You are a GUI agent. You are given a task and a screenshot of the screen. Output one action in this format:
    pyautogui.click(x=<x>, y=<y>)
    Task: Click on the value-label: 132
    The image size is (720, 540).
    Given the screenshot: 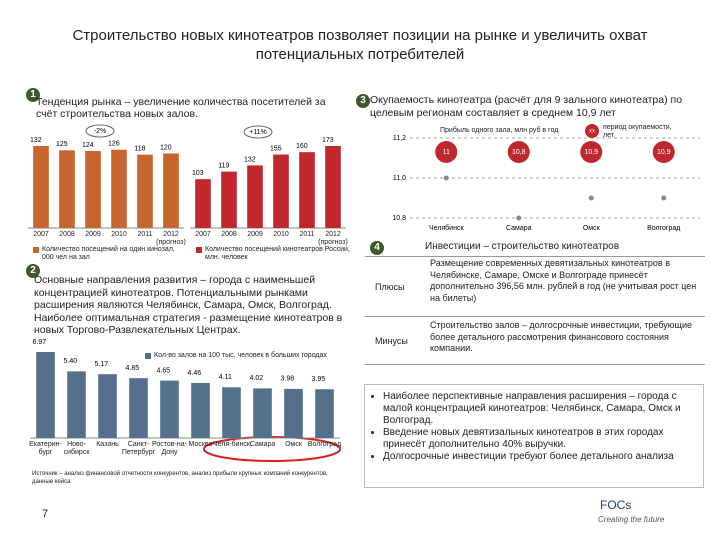 What is the action you would take?
    pyautogui.click(x=36, y=140)
    